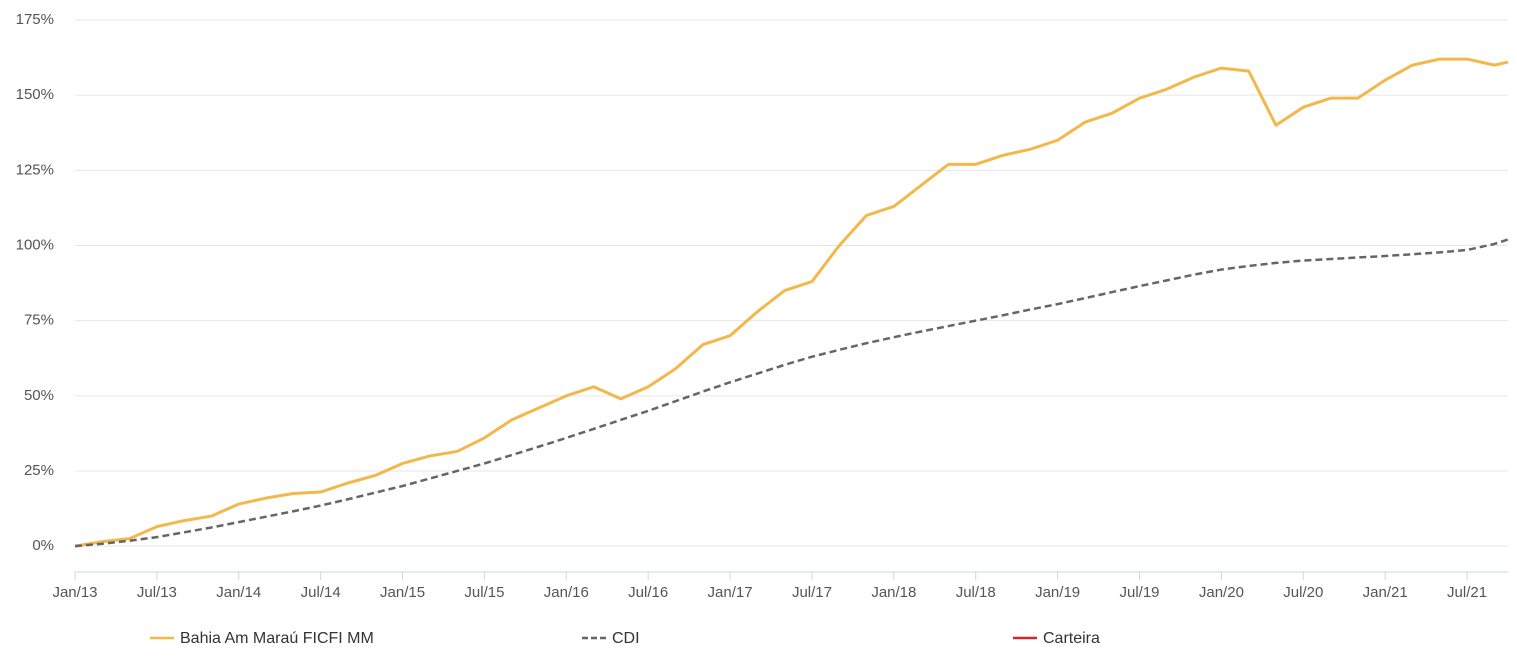  I want to click on x-tick-label: Jul/17, so click(812, 592).